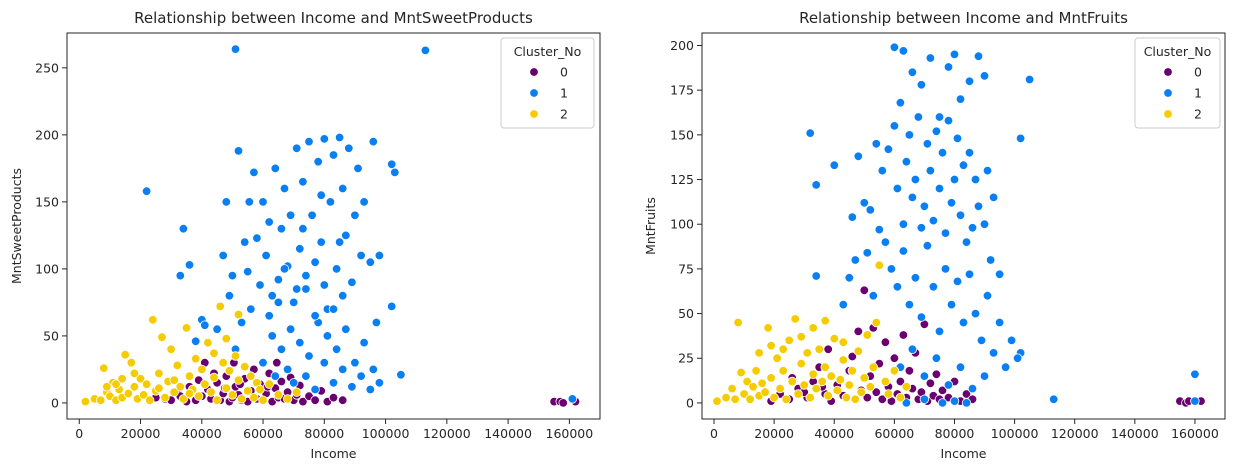 This screenshot has width=1238, height=470. What do you see at coordinates (334, 453) in the screenshot?
I see `x-axis-label-sweets: Income` at bounding box center [334, 453].